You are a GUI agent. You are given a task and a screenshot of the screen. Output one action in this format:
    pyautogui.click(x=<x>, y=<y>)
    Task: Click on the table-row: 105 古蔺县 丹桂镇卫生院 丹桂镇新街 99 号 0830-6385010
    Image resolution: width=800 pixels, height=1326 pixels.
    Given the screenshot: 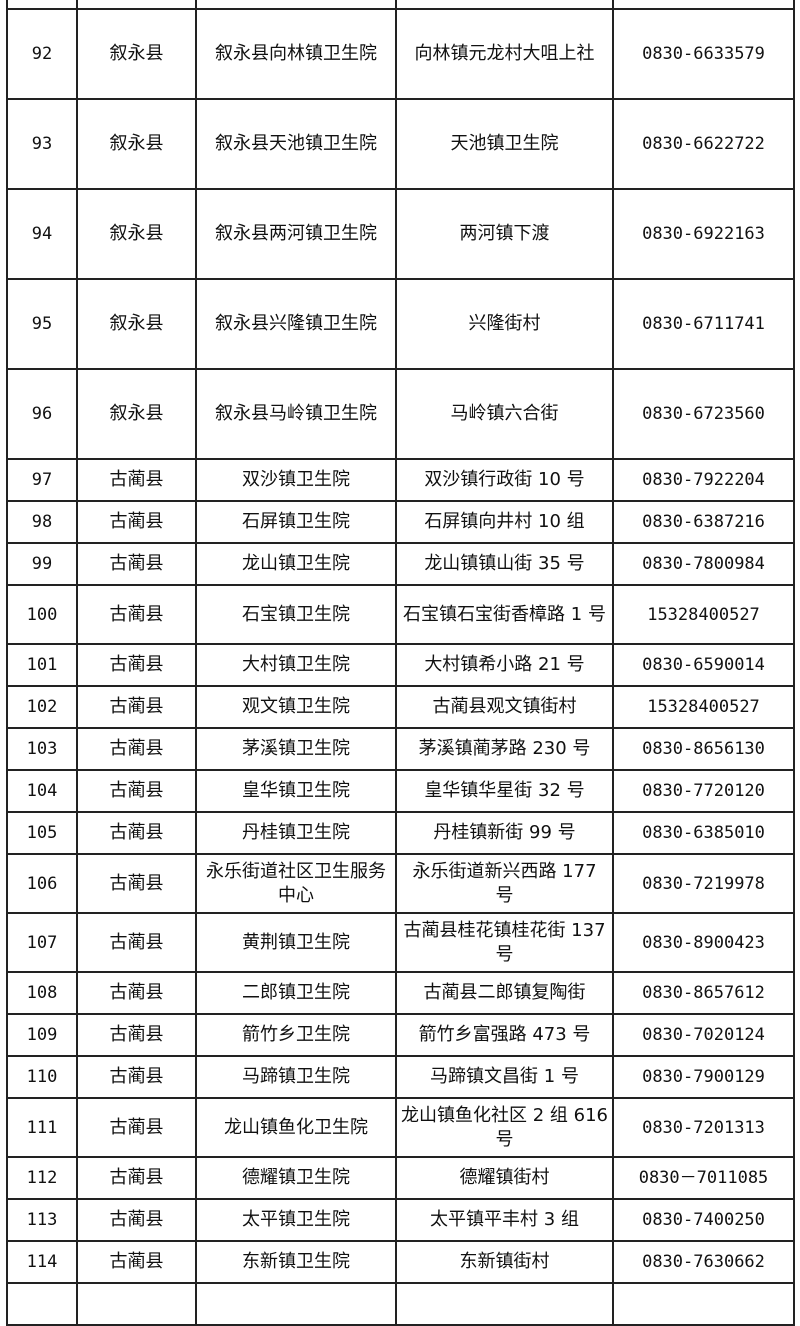 What is the action you would take?
    pyautogui.click(x=400, y=833)
    